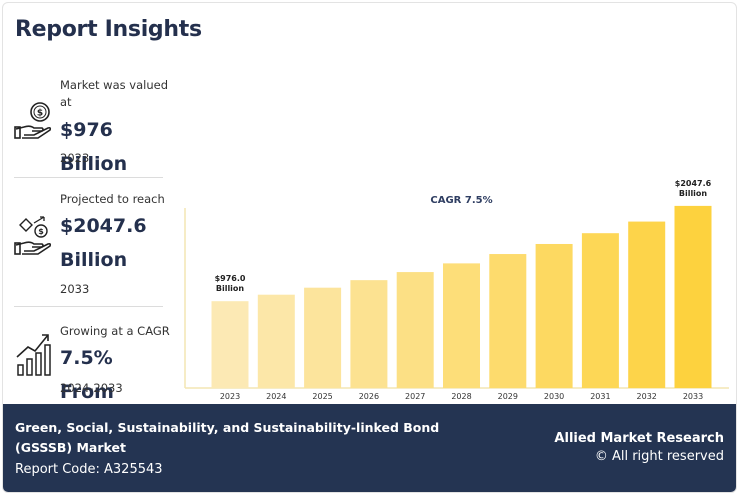  I want to click on x-tick-label: 2026, so click(369, 396).